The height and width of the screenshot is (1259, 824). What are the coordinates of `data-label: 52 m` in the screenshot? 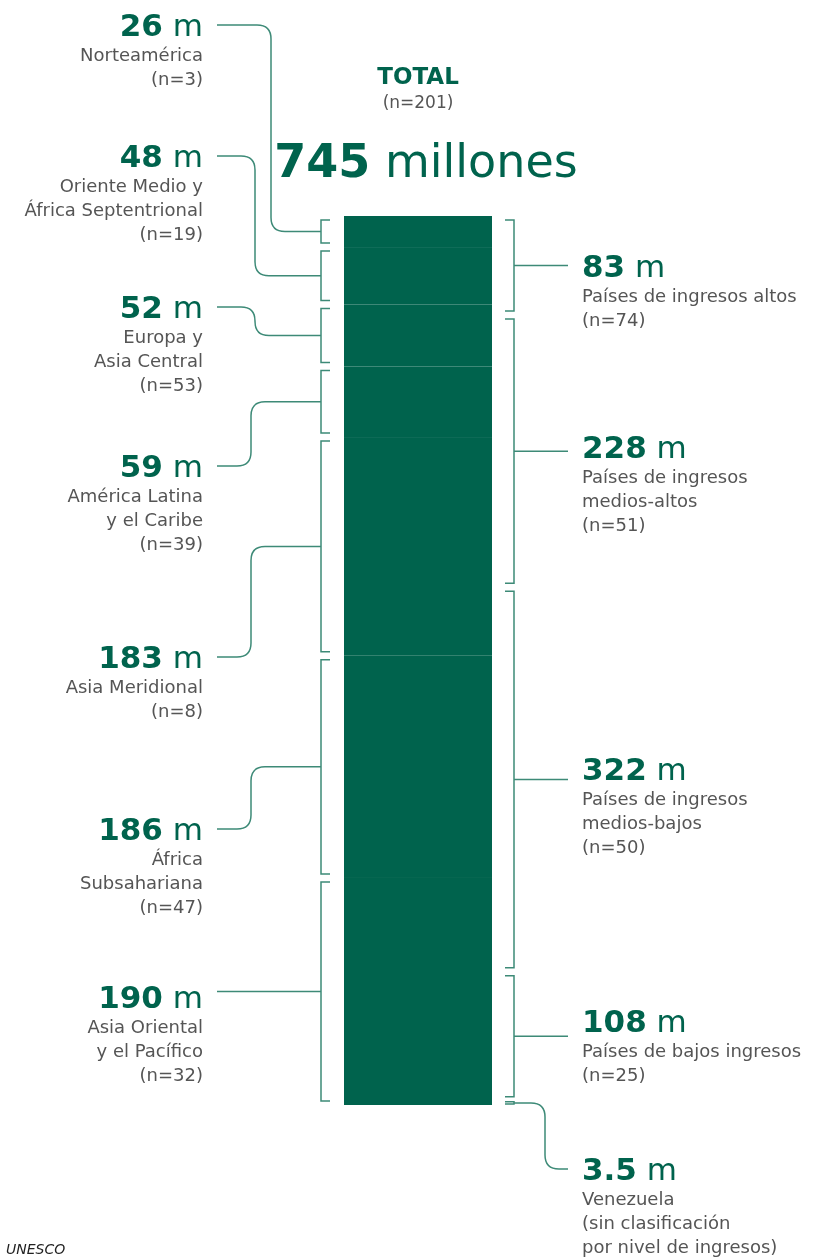 It's located at (161, 307).